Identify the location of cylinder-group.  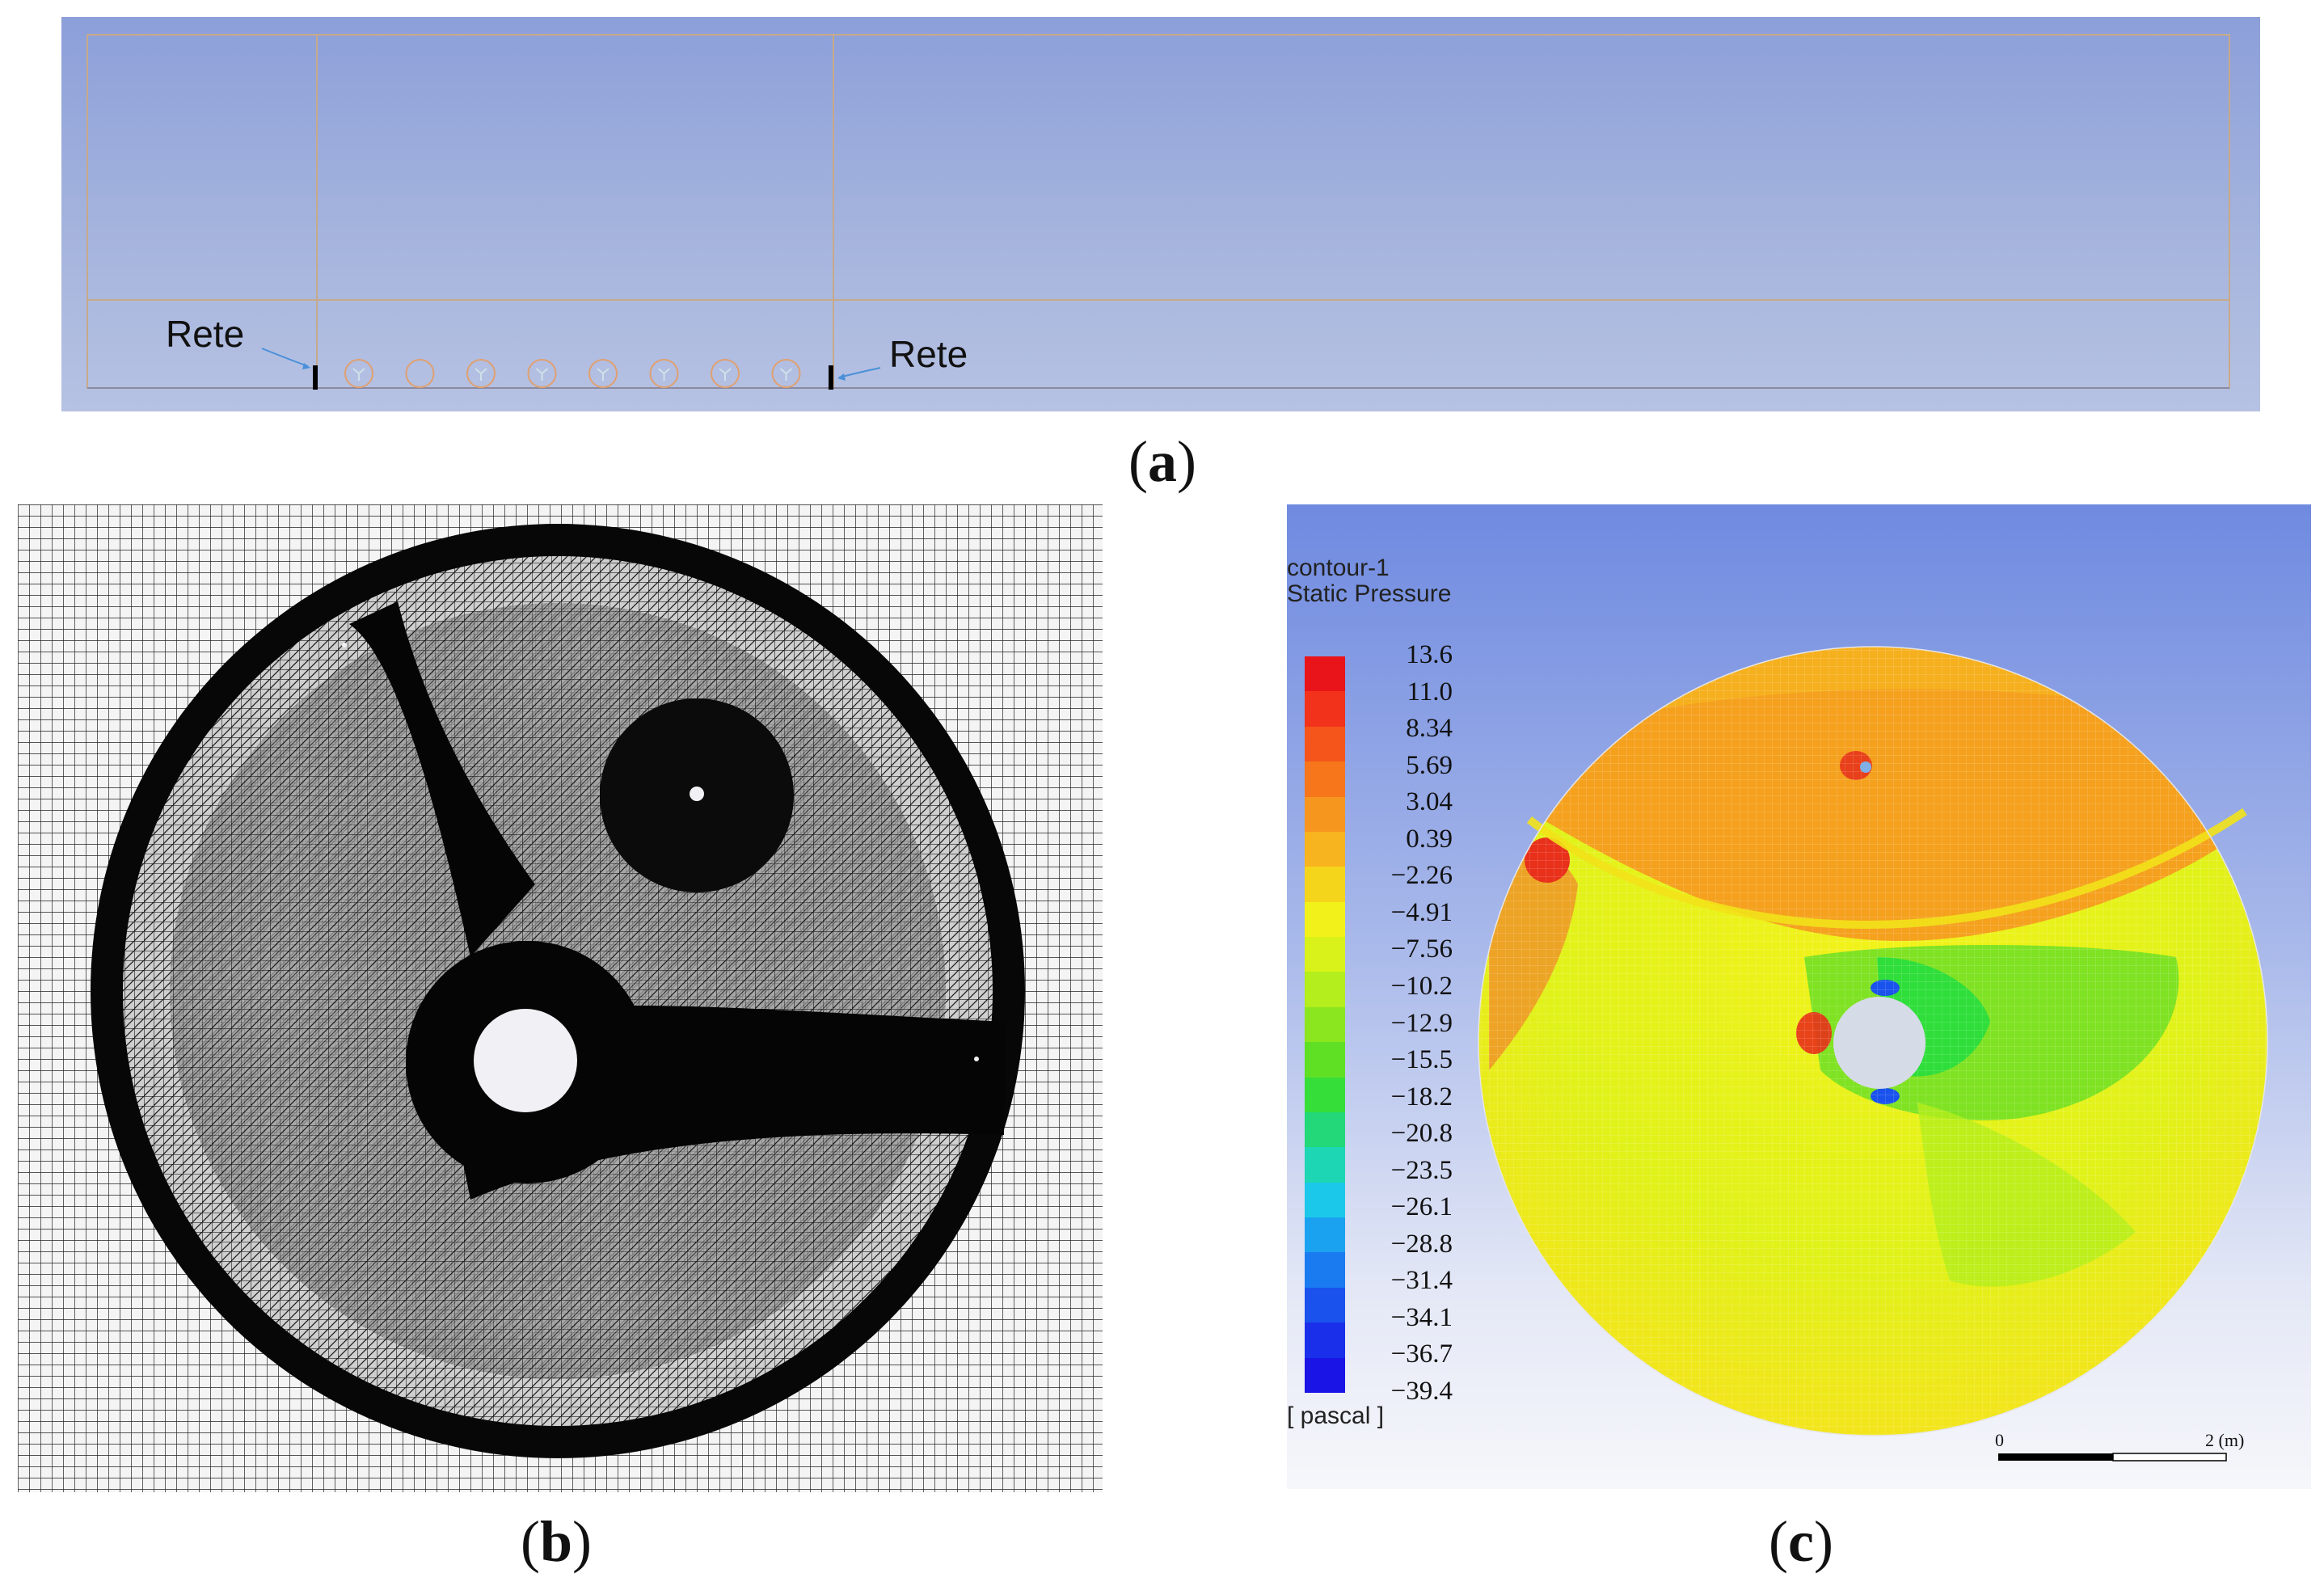
(573, 373).